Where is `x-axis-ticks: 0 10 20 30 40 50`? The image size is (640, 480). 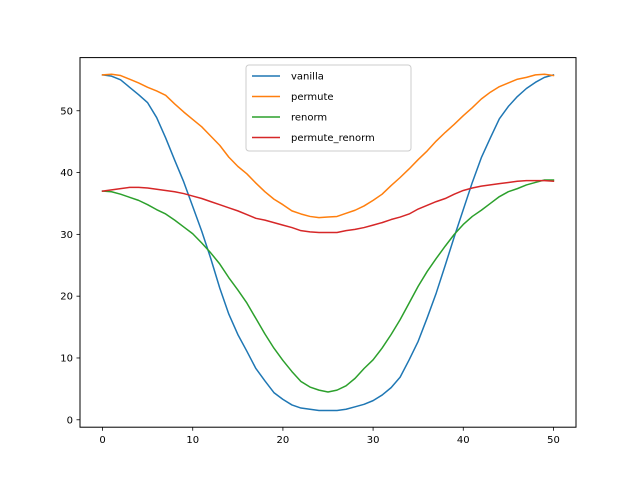 x-axis-ticks: 0 10 20 30 40 50 is located at coordinates (329, 436).